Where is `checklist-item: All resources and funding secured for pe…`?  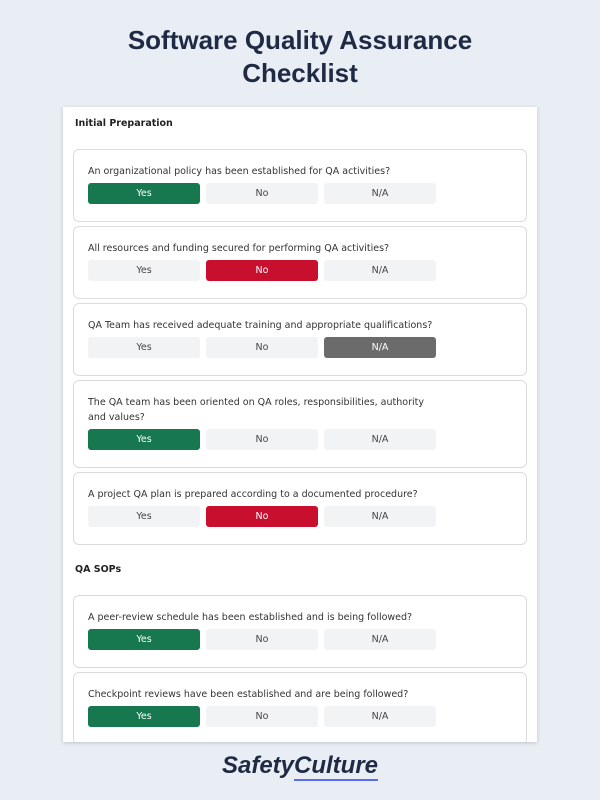
checklist-item: All resources and funding secured for pe… is located at coordinates (300, 262).